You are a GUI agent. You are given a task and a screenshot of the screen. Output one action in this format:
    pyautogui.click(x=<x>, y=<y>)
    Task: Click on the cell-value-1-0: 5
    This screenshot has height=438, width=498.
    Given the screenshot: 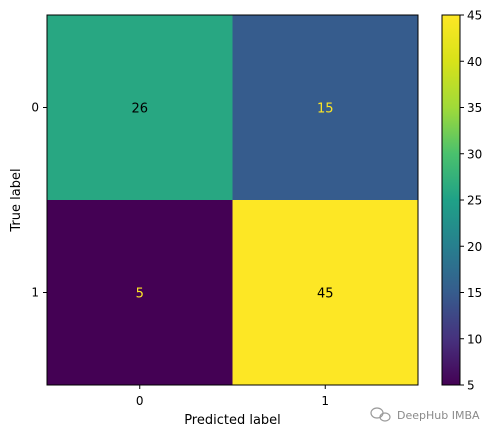 What is the action you would take?
    pyautogui.click(x=140, y=294)
    